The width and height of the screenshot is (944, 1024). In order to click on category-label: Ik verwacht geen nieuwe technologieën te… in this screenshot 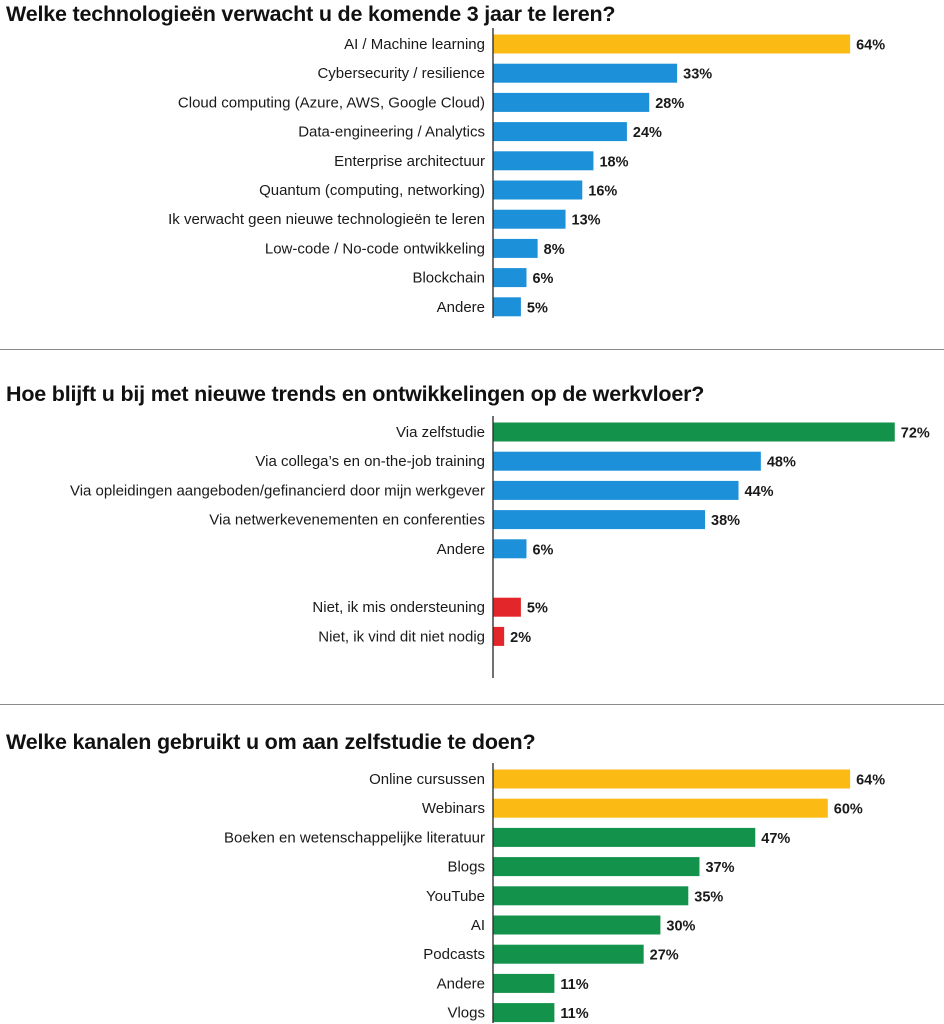, I will do `click(326, 219)`.